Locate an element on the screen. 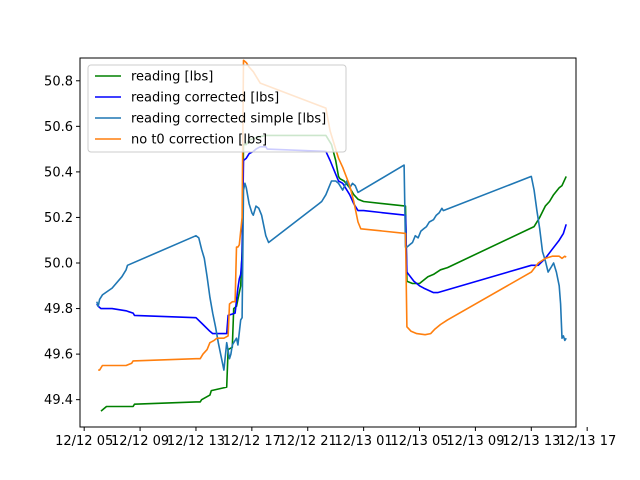 This screenshot has height=480, width=640. y-axis: 49.4 49.6 49.8 50.0 50.2 50.4 50.6 50.8 is located at coordinates (62, 241).